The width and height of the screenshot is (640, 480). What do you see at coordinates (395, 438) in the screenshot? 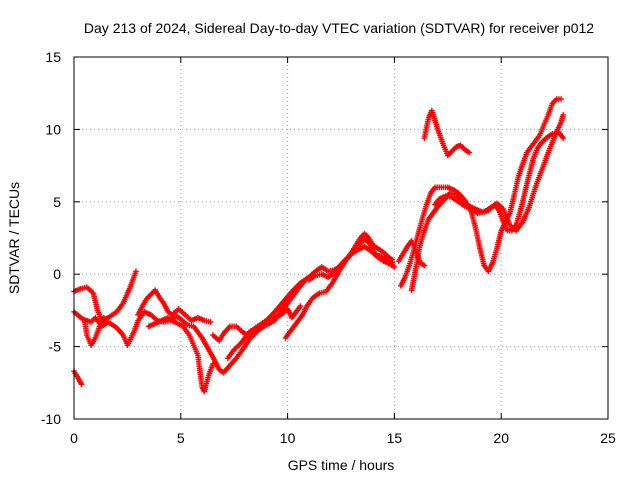
I see `x-tick-label: 15` at bounding box center [395, 438].